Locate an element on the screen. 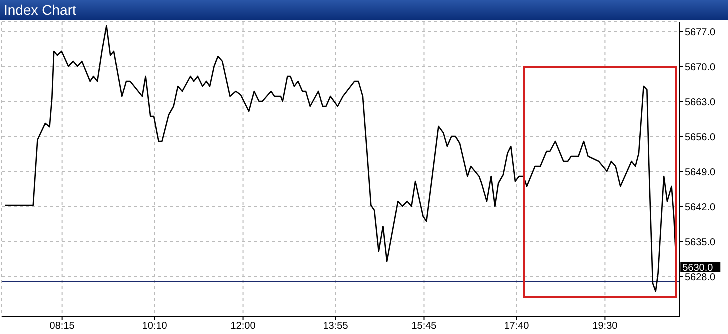 This screenshot has height=334, width=728. y-tick-label: 5663.0 is located at coordinates (700, 103).